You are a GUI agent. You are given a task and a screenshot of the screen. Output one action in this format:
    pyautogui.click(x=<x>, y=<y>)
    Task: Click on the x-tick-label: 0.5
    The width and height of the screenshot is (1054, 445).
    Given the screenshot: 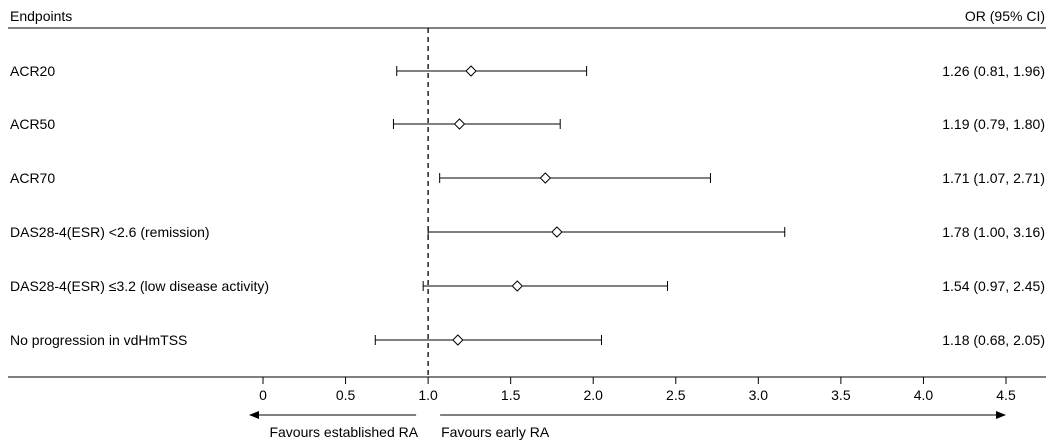 What is the action you would take?
    pyautogui.click(x=346, y=395)
    